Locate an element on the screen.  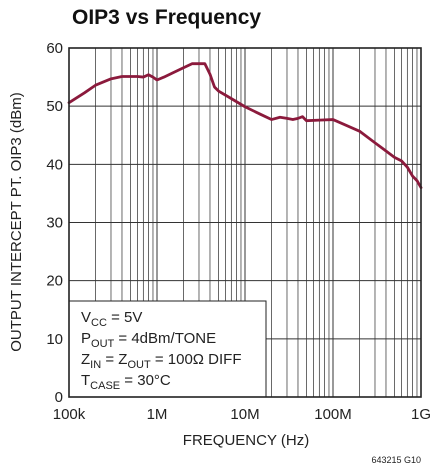
x-tick-label: 1M is located at coordinates (157, 414).